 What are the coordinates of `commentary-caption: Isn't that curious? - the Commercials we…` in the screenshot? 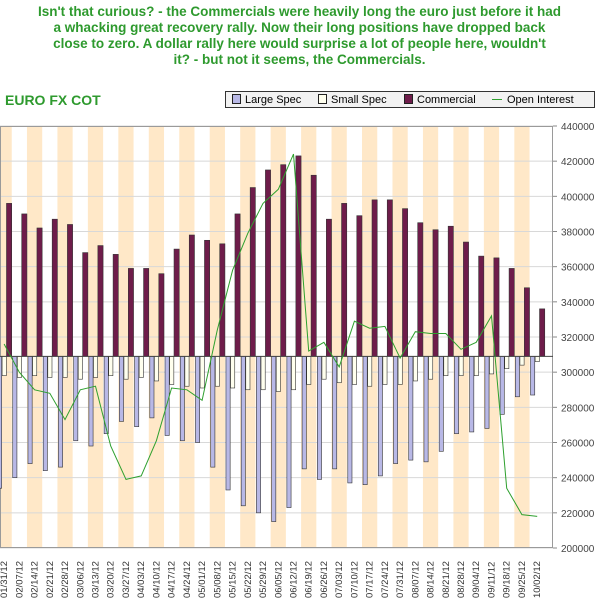 It's located at (299, 36).